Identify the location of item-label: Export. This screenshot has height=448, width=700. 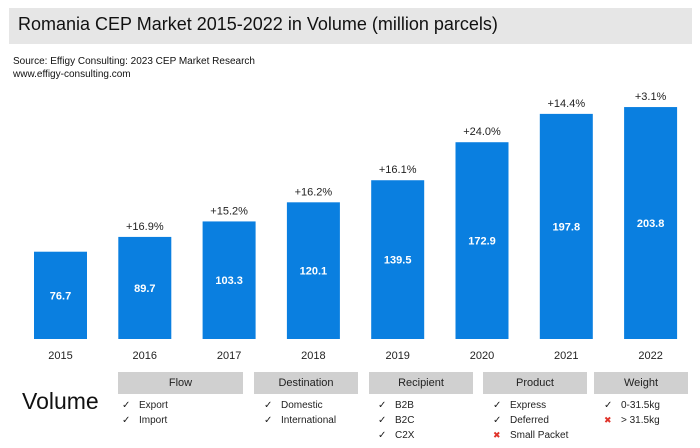
(153, 405).